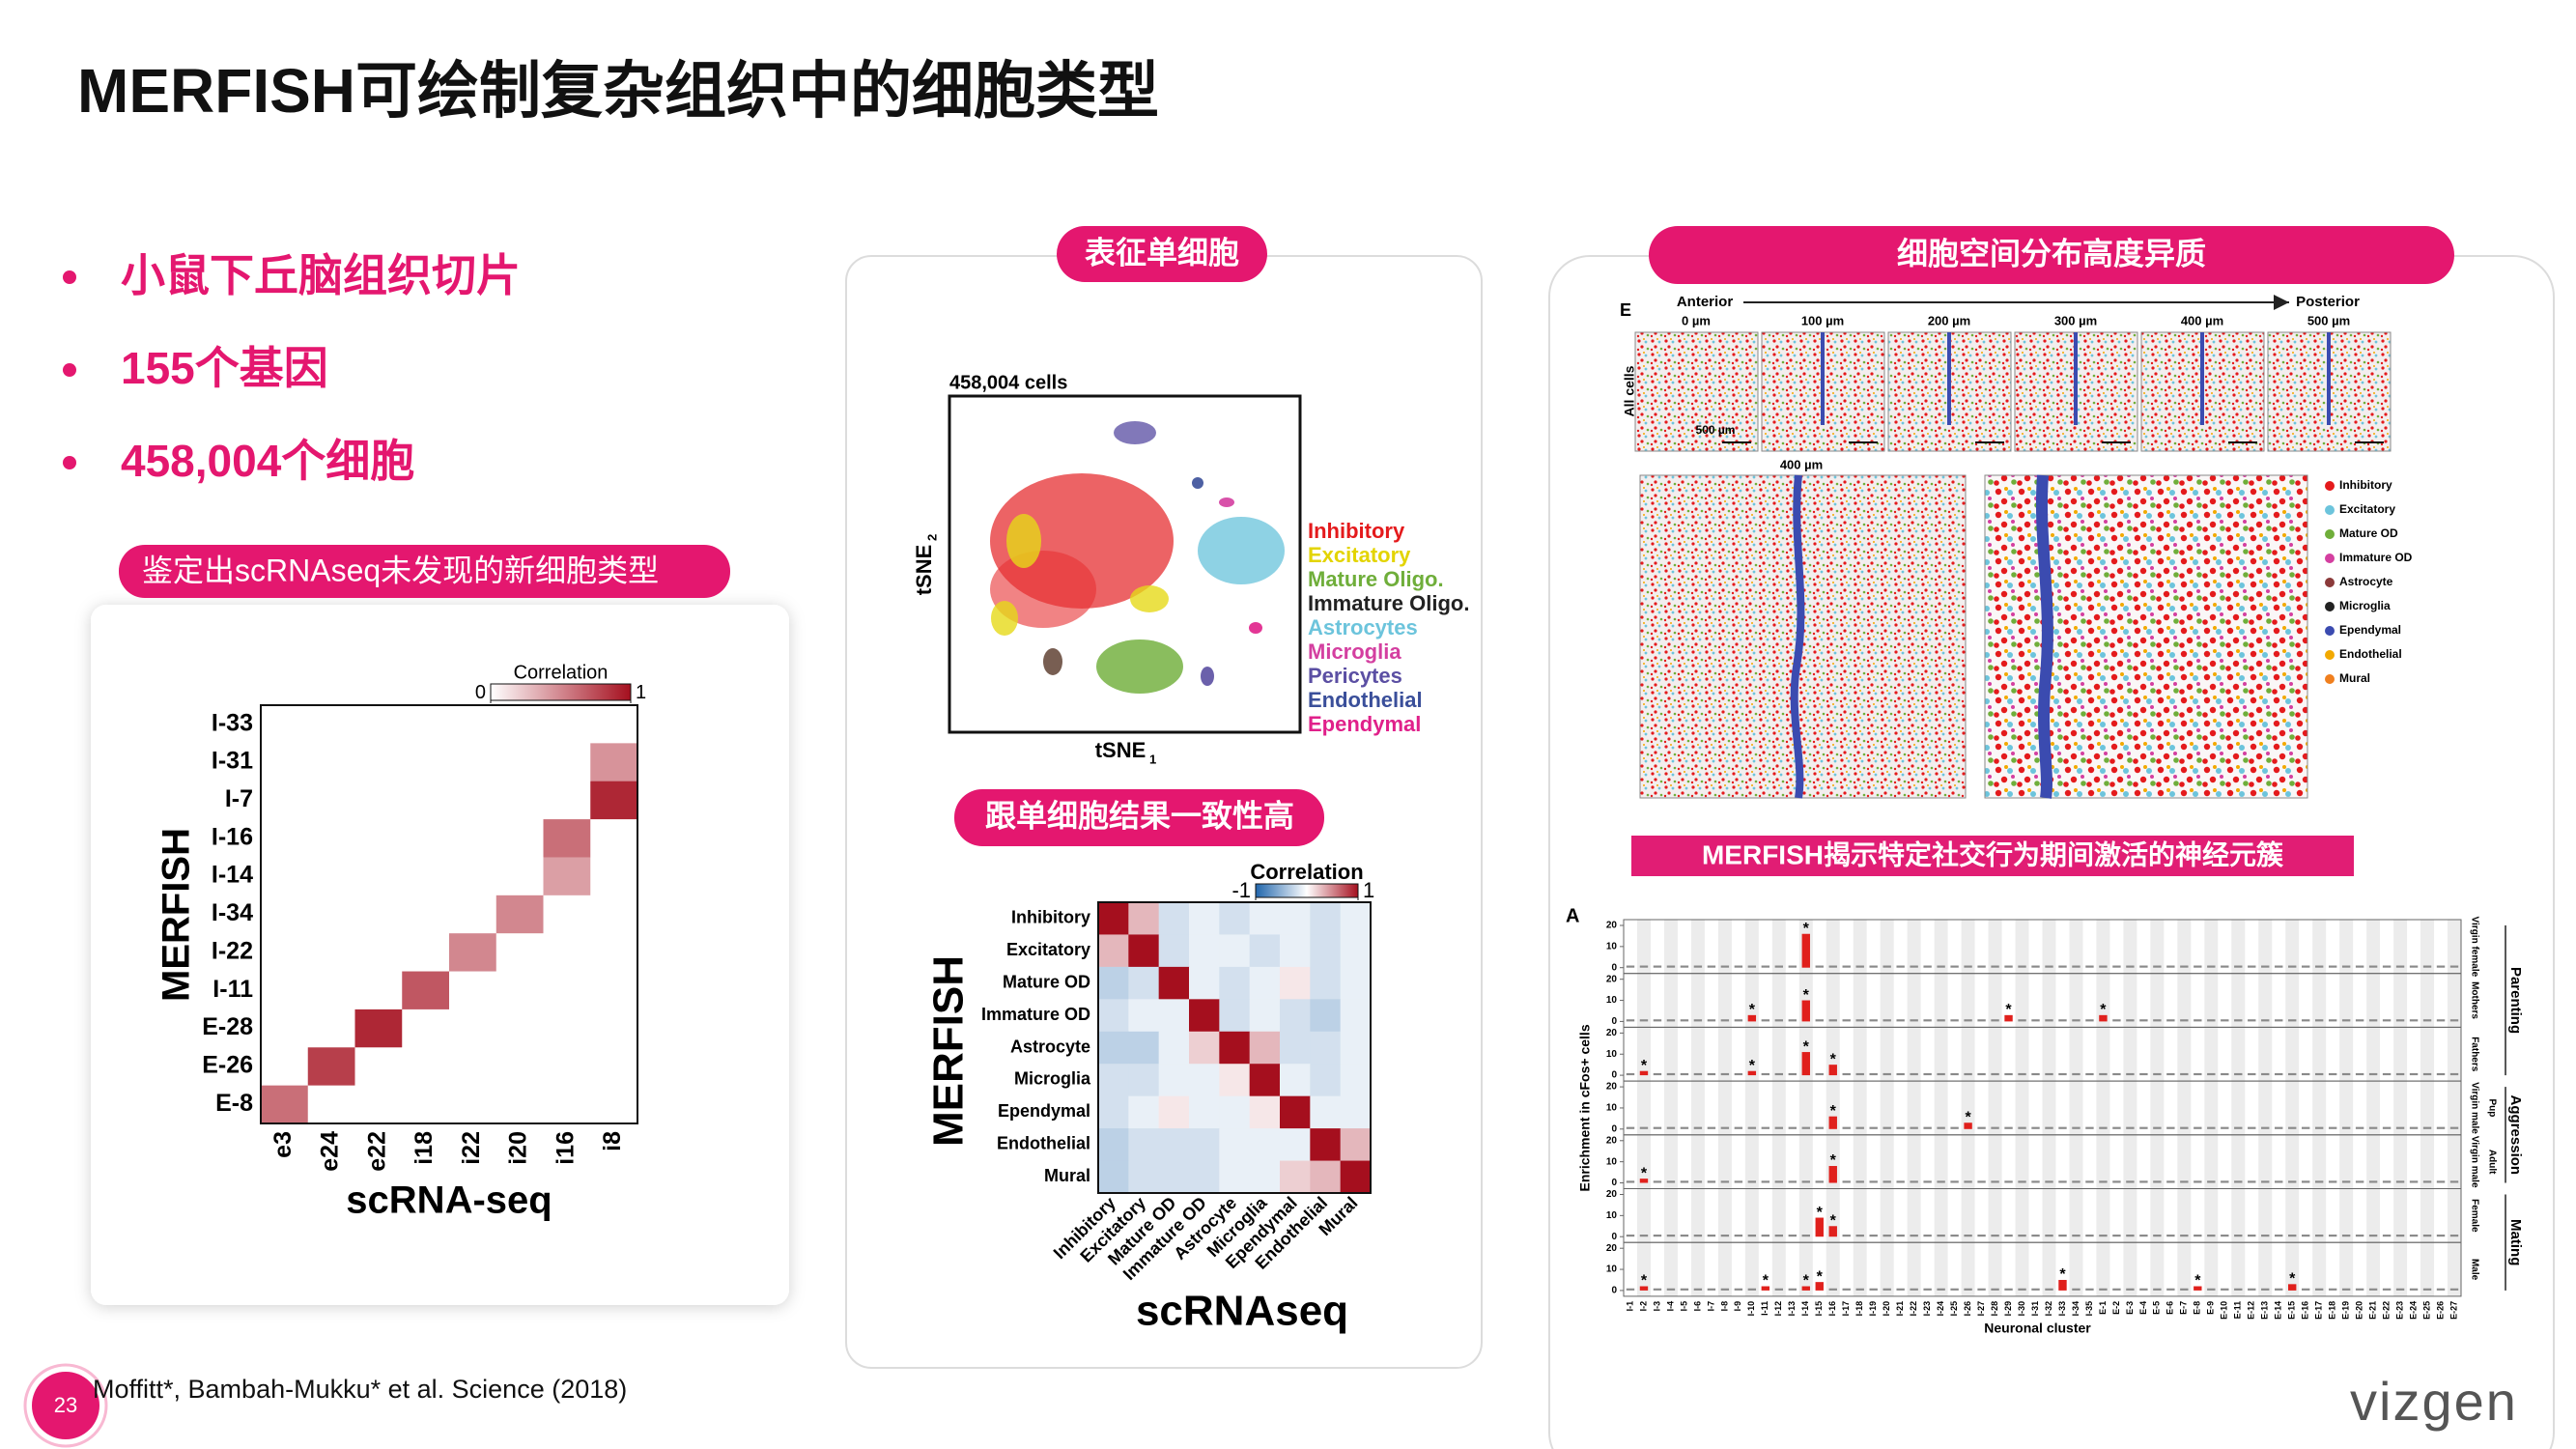  What do you see at coordinates (1050, 1046) in the screenshot?
I see `row-label: Astrocyte` at bounding box center [1050, 1046].